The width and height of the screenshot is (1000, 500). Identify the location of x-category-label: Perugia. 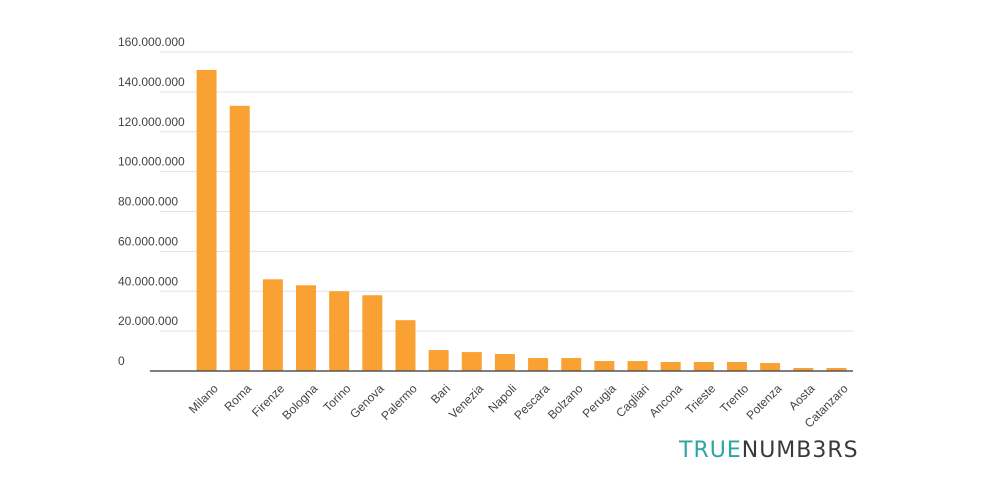
(599, 400).